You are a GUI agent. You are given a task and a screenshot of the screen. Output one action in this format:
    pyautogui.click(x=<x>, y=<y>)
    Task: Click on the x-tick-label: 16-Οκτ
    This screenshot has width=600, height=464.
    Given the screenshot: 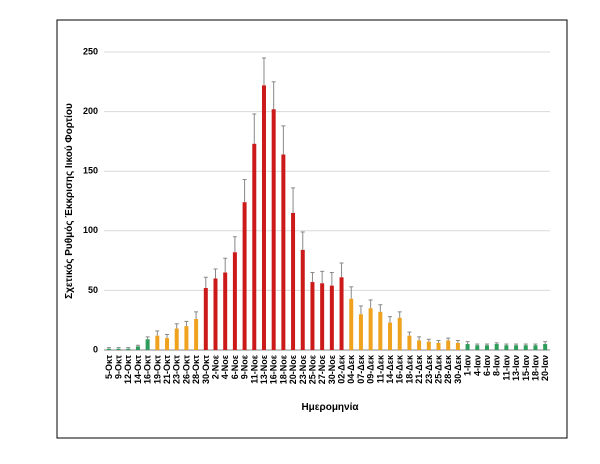 What is the action you would take?
    pyautogui.click(x=148, y=369)
    